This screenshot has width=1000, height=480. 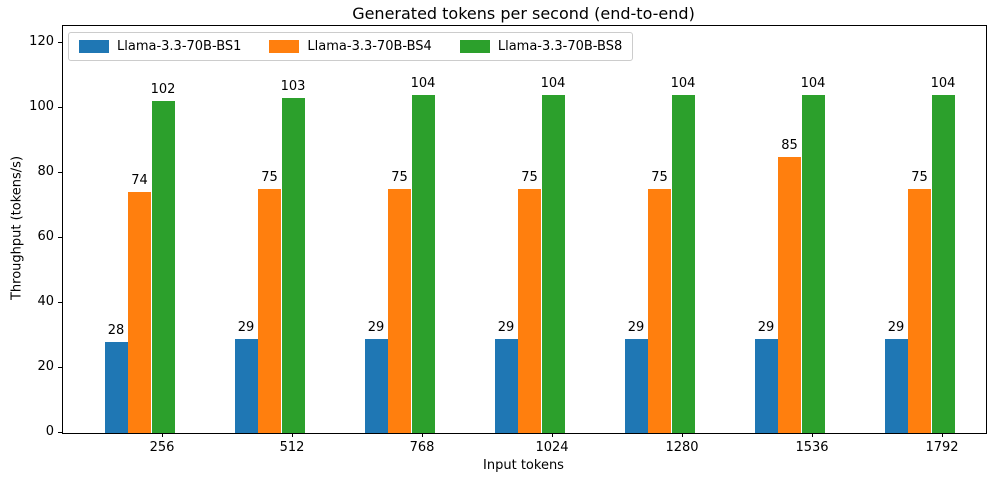 I want to click on legend-item-label: Llama-3.3-70B-BS8, so click(x=560, y=46).